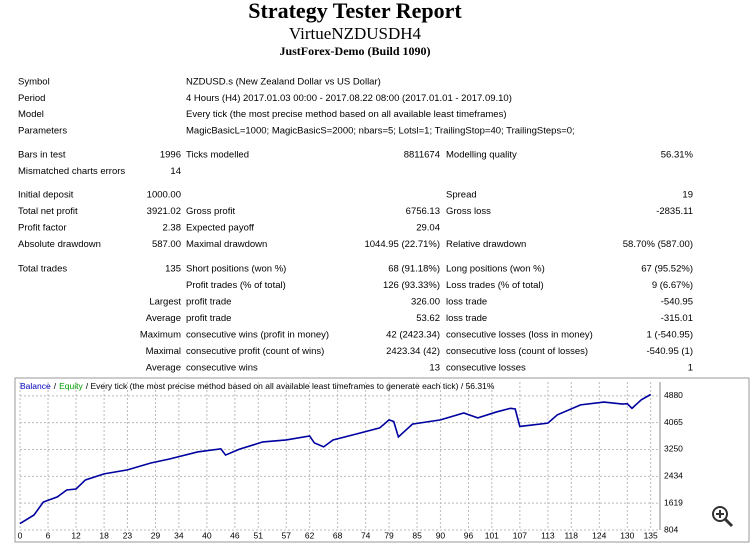  Describe the element at coordinates (175, 171) in the screenshot. I see `stat-value: 14` at that location.